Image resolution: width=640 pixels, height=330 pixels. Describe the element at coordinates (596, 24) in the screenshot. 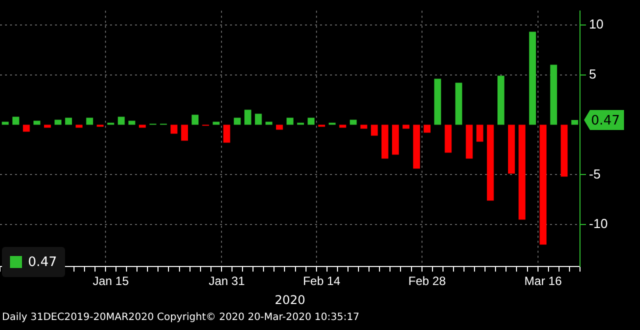

I see `y-tick-label: 10` at that location.